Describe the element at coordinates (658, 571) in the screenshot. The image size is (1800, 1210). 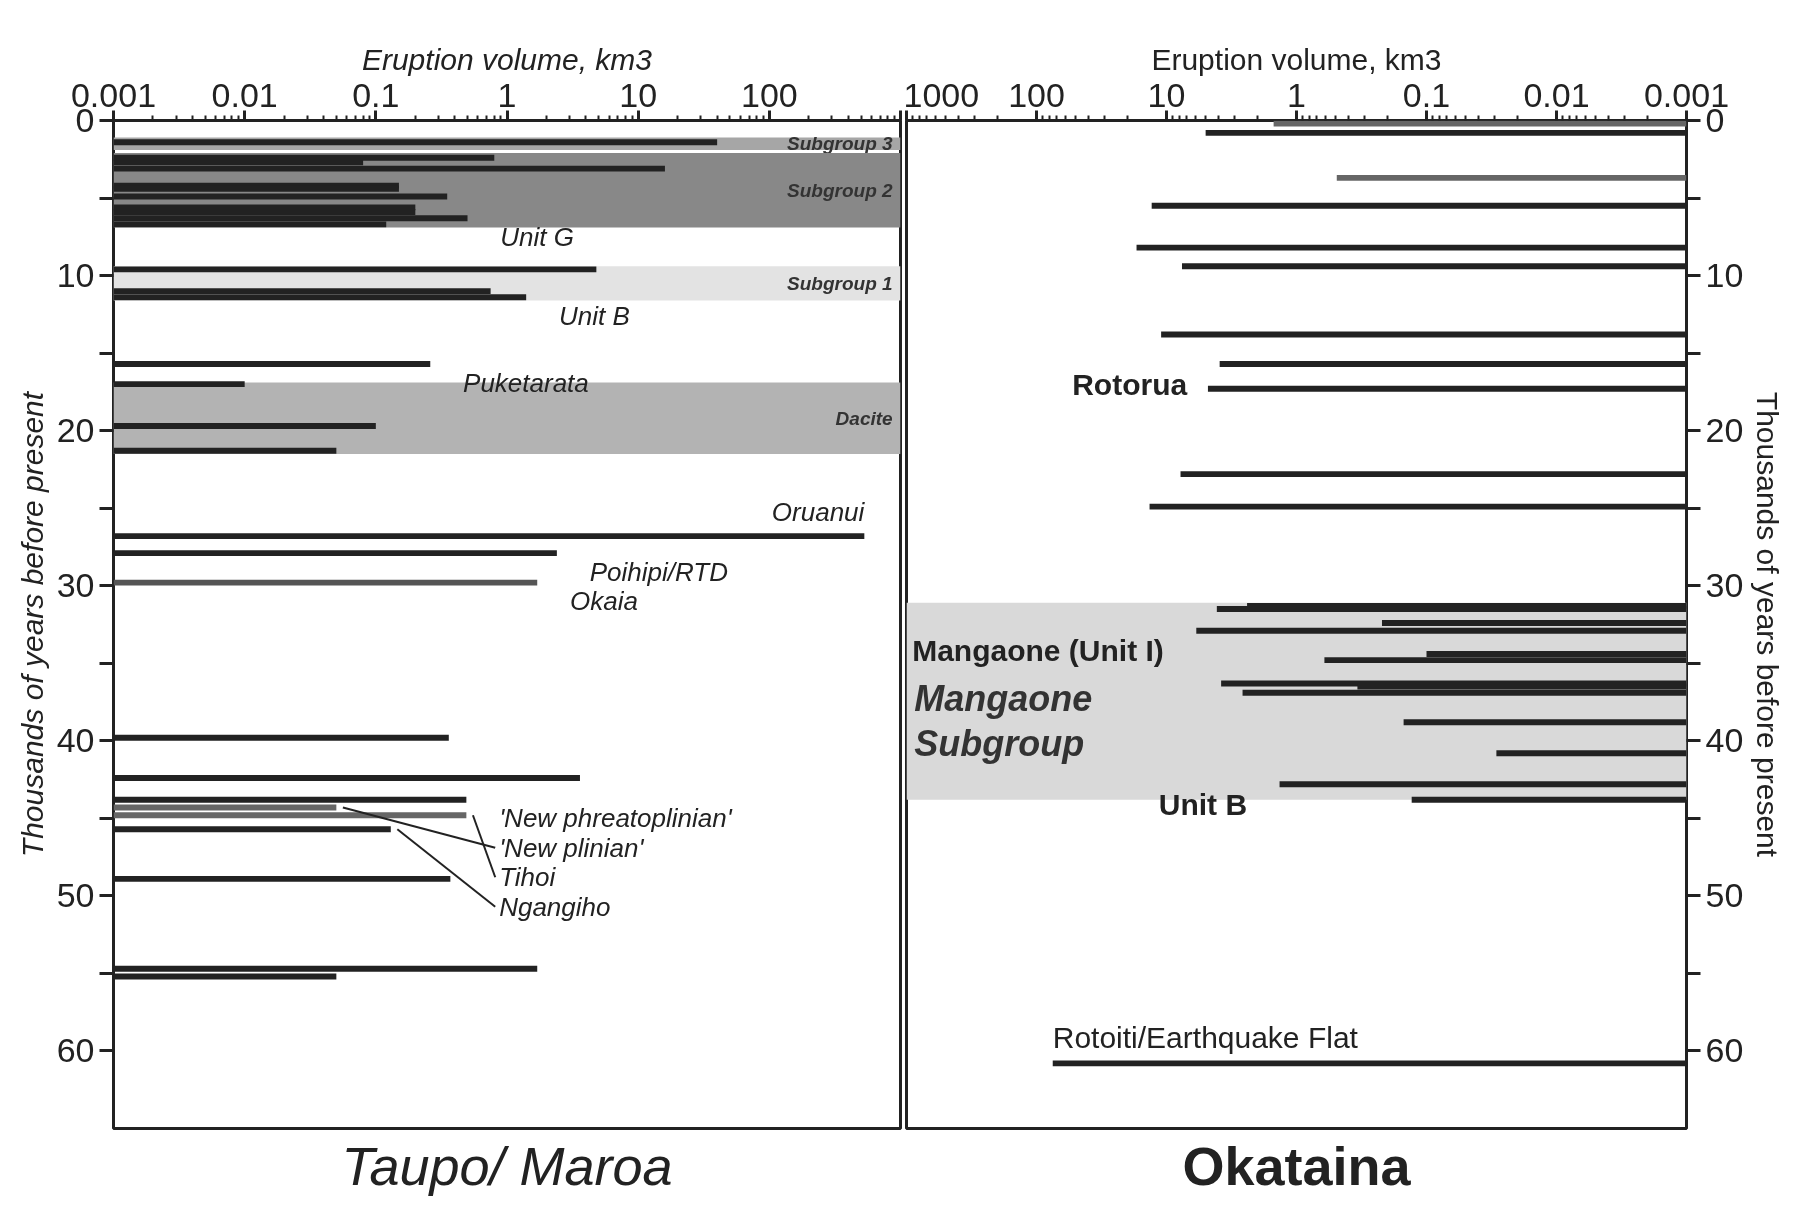
I see `annotation: Poihipi/RTD` at that location.